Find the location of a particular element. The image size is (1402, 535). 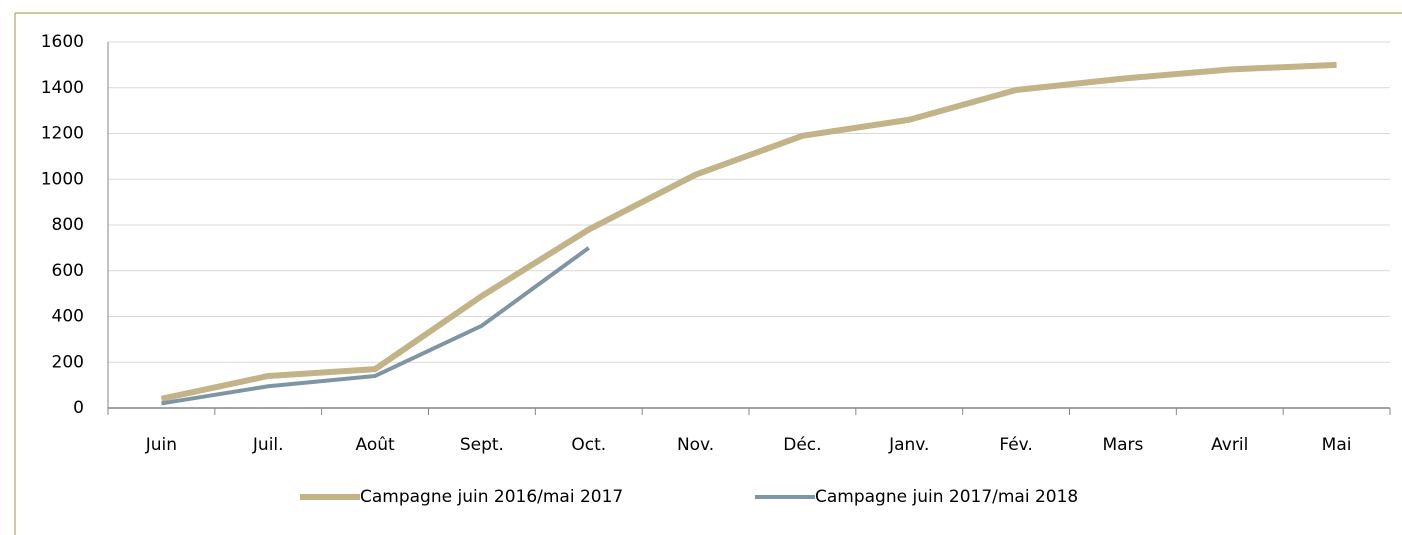

x-tick-label: Sept. is located at coordinates (482, 445).